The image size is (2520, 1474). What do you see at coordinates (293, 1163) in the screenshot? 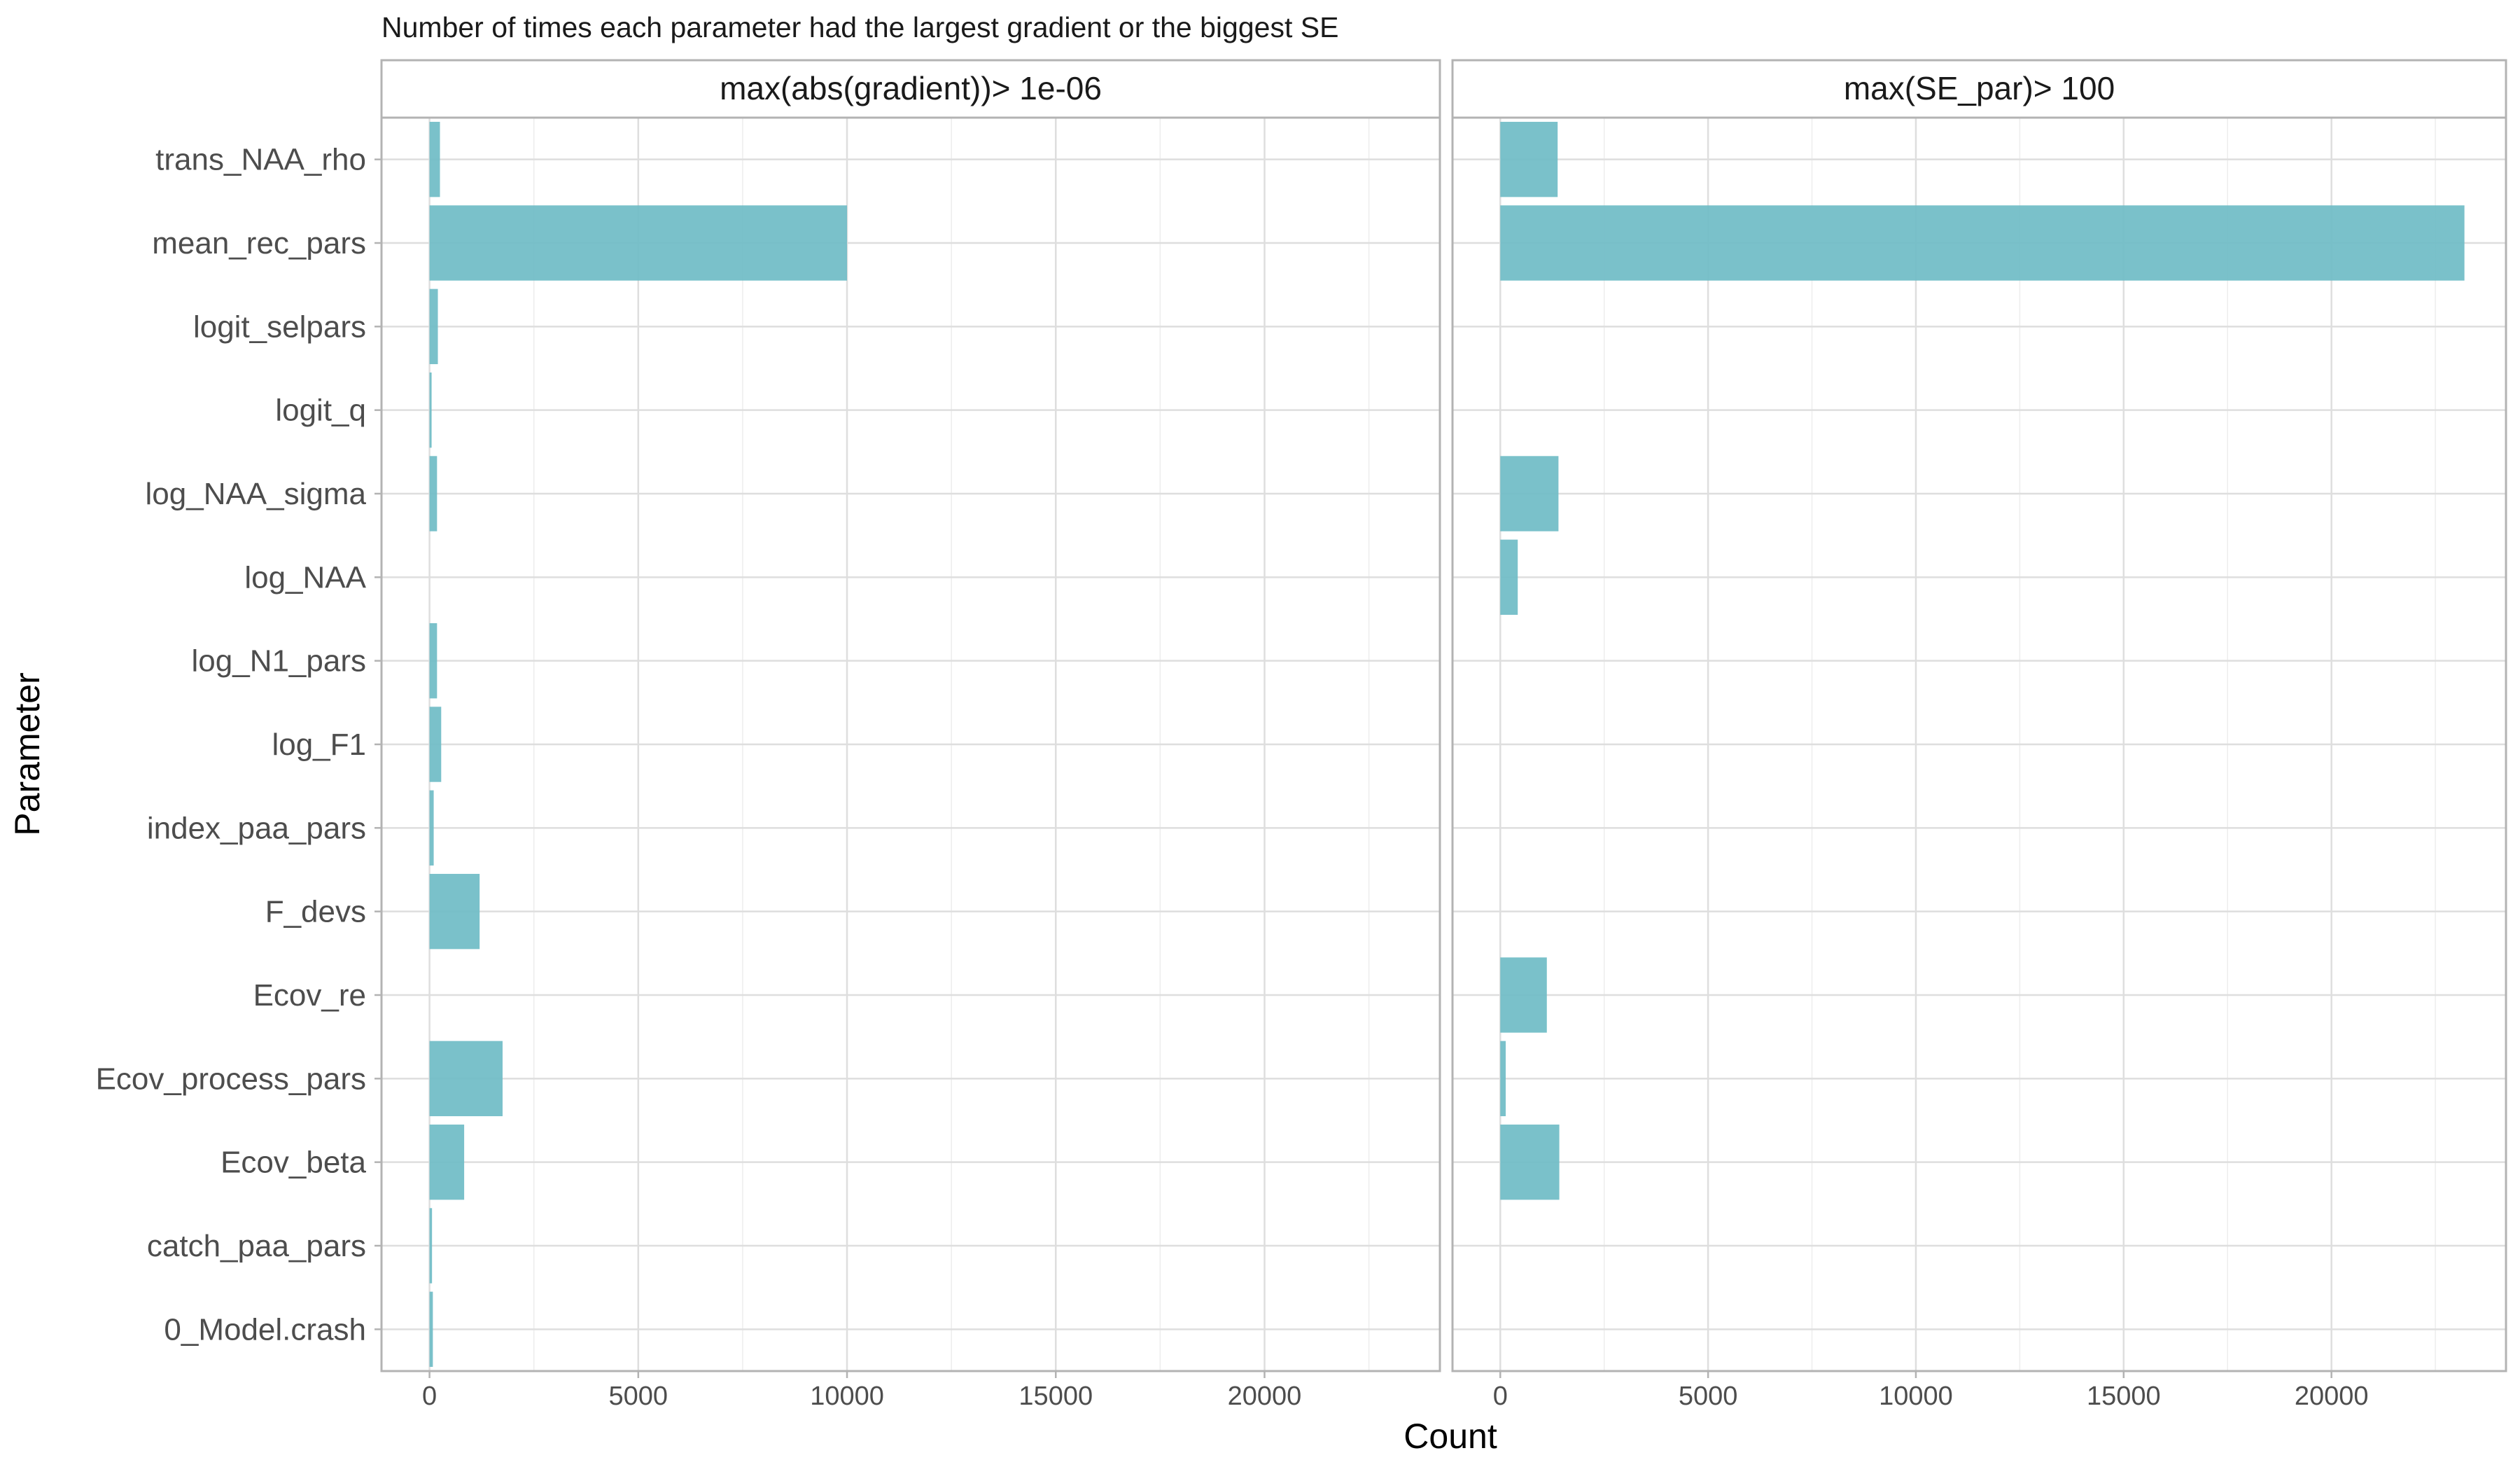
I see `y-tick-label: Ecov_beta` at bounding box center [293, 1163].